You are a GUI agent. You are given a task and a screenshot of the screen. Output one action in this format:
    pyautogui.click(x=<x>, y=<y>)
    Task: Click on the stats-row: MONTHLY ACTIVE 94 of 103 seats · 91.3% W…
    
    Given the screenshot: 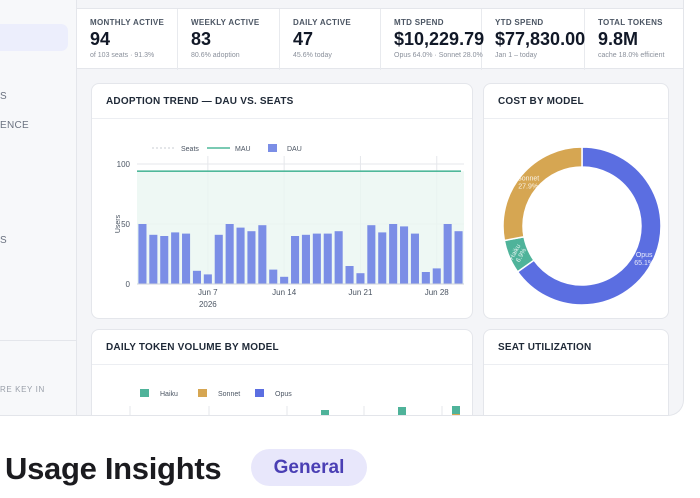 What is the action you would take?
    pyautogui.click(x=380, y=39)
    